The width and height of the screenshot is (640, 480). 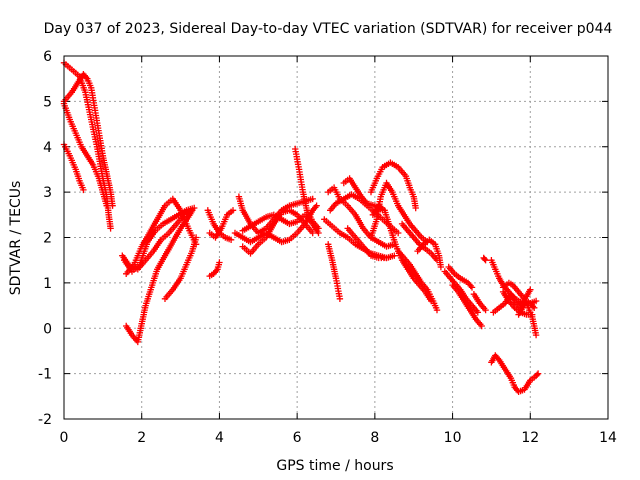 I want to click on x-tick-label: 10, so click(x=453, y=438).